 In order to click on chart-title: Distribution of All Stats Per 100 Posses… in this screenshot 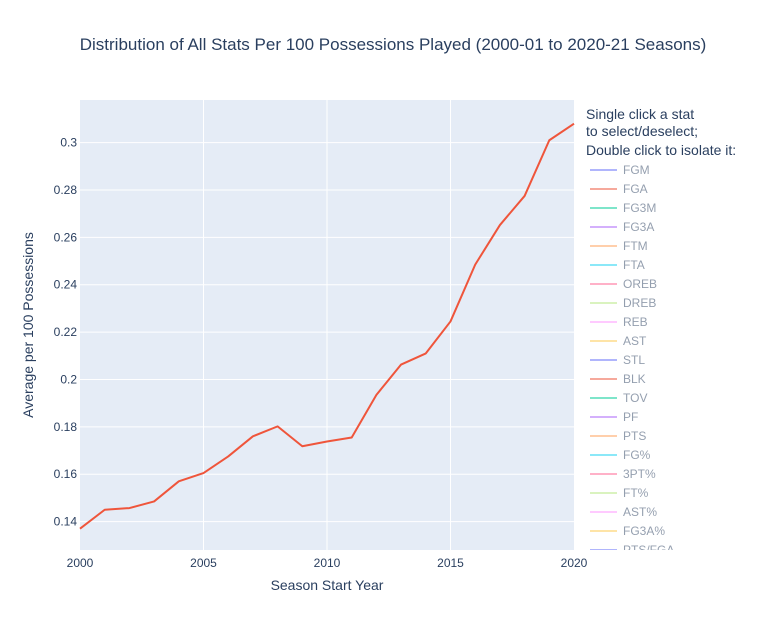, I will do `click(393, 44)`.